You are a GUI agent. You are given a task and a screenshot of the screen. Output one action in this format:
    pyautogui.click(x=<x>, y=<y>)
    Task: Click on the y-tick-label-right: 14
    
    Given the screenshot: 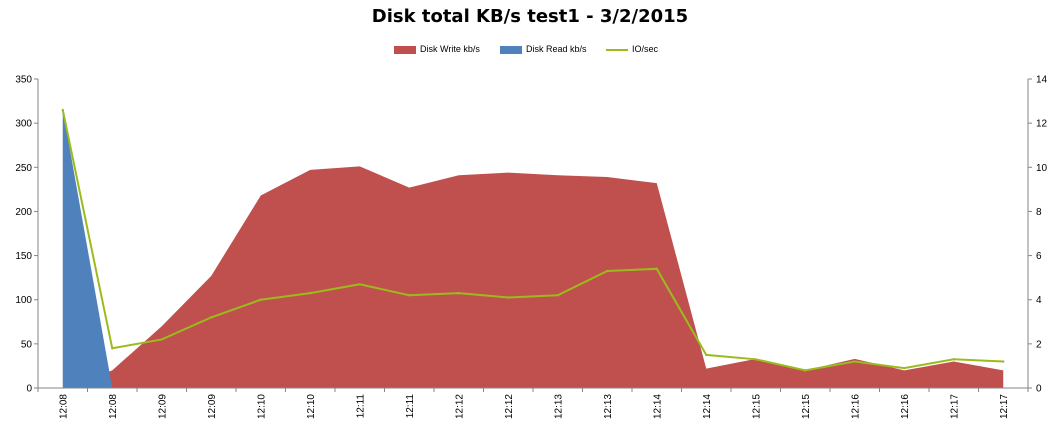 What is the action you would take?
    pyautogui.click(x=1042, y=80)
    